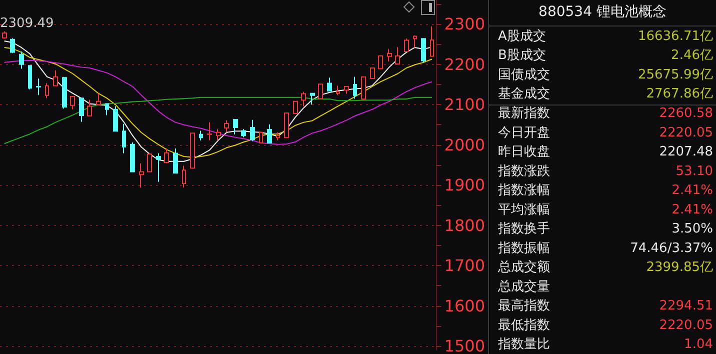 The width and height of the screenshot is (716, 354). I want to click on category-label: 指数涨幅, so click(523, 190).